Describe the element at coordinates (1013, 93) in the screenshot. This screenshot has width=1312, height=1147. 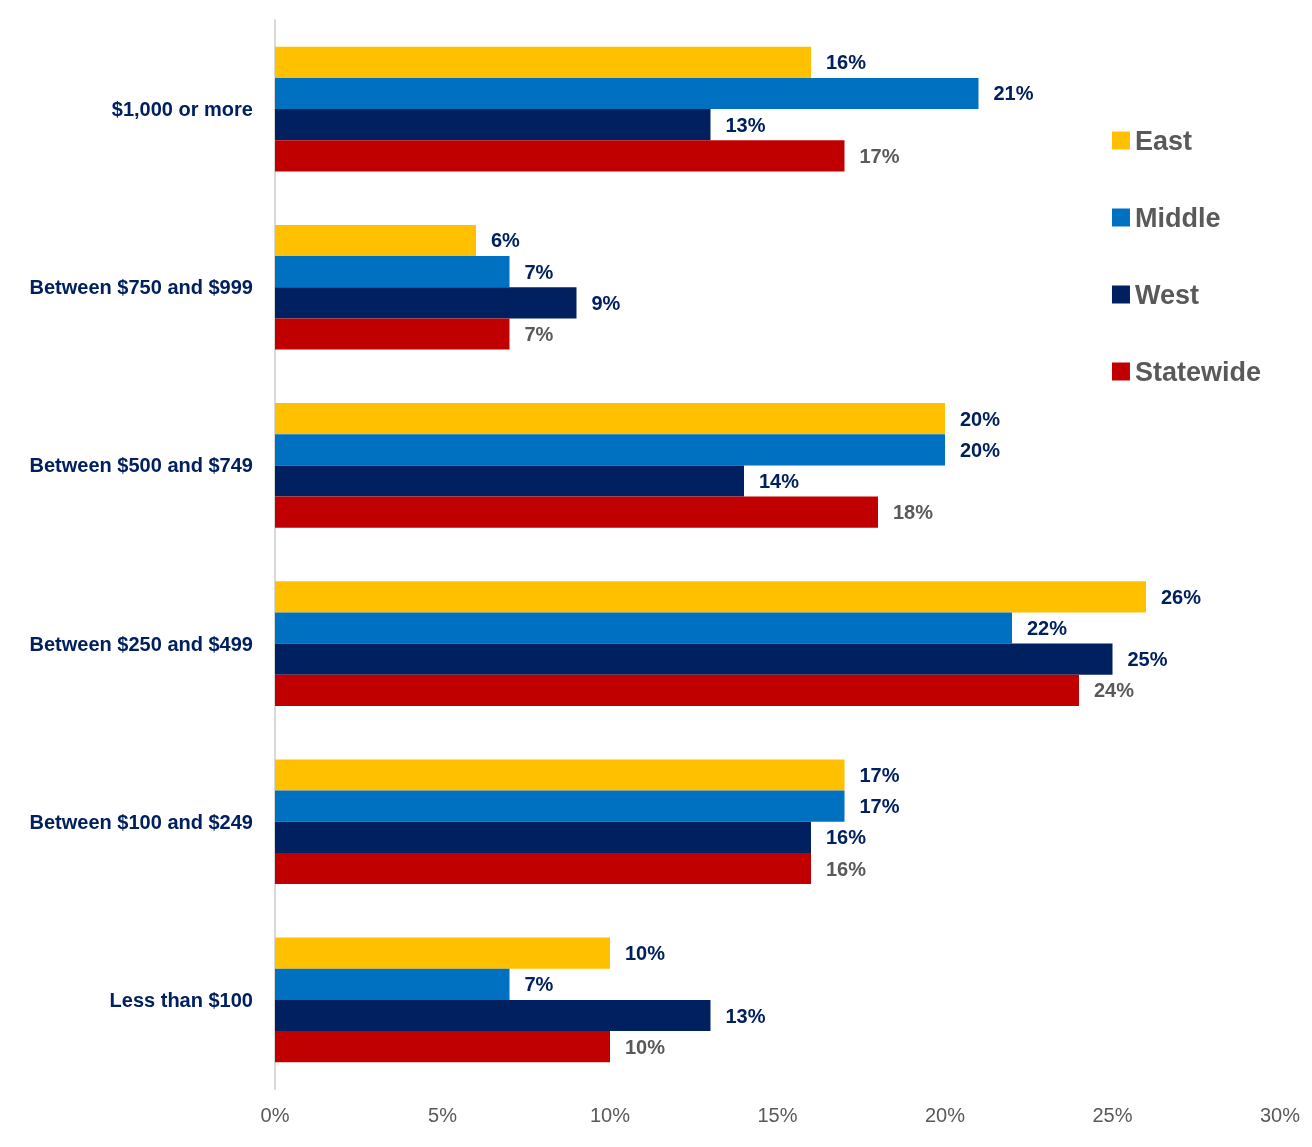
I see `data-label: 21%` at that location.